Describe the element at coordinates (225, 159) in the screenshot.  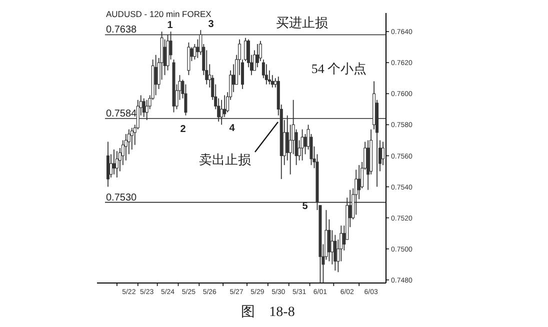
I see `annotation: 卖出止损` at that location.